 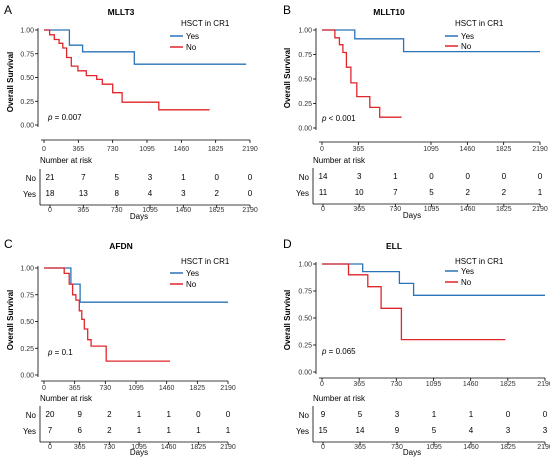 What do you see at coordinates (192, 36) in the screenshot?
I see `panel-a-legend-label-yes: Yes` at bounding box center [192, 36].